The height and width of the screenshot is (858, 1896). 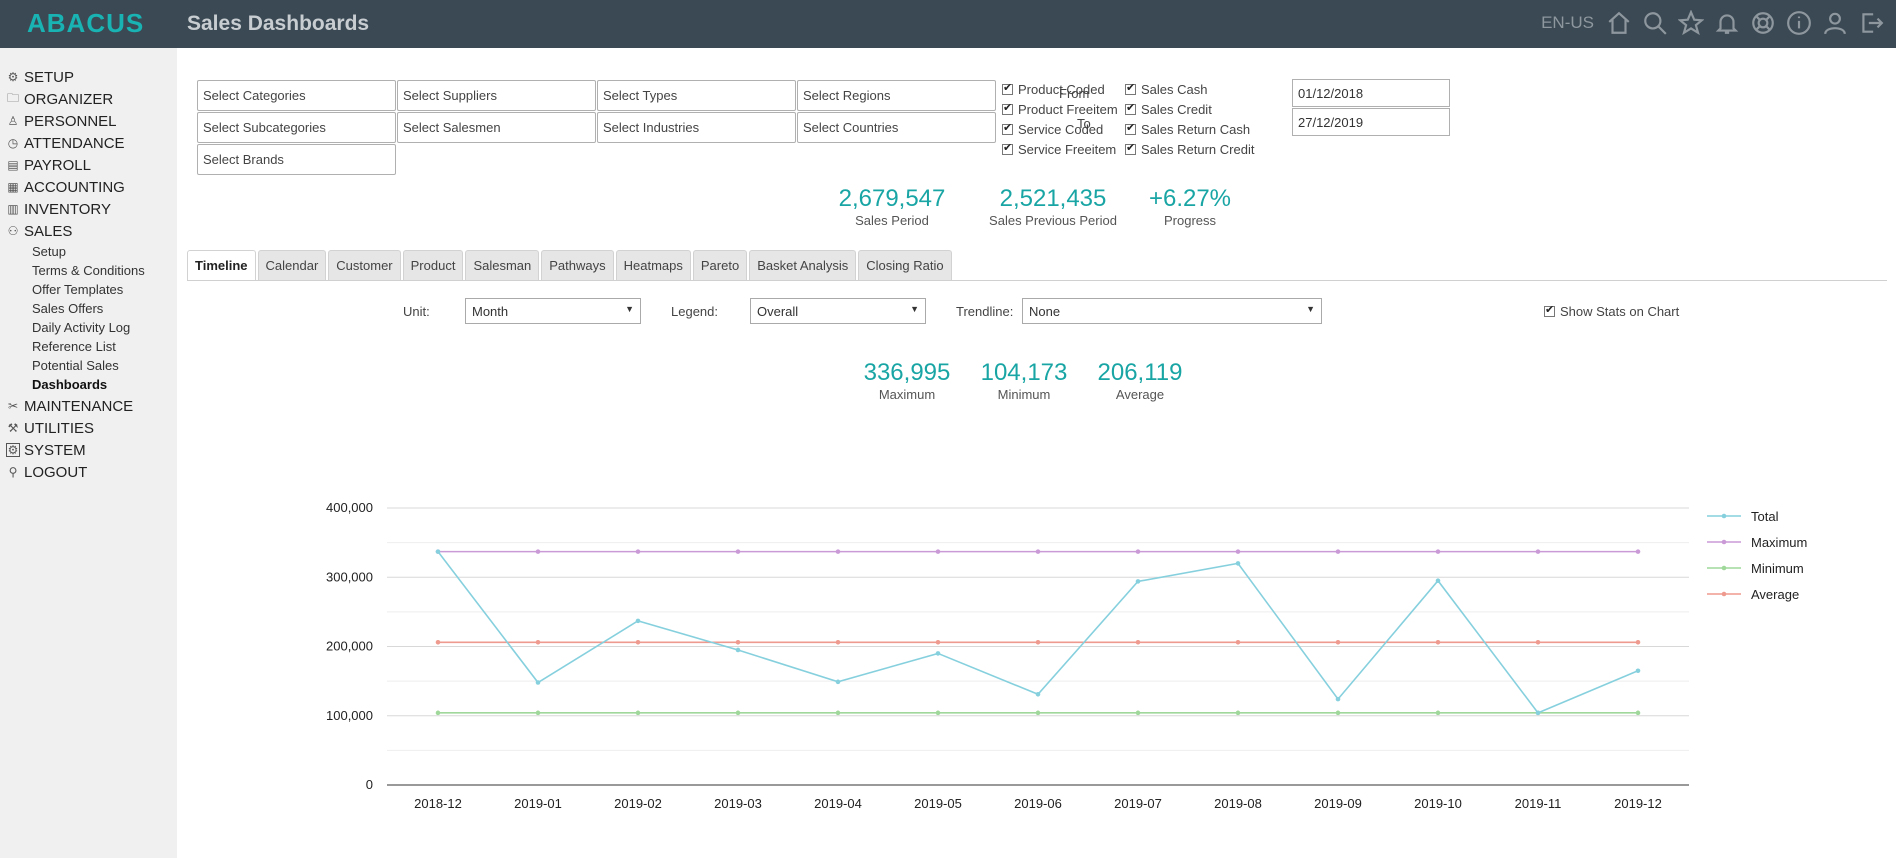 I want to click on tab-customer: Customer, so click(x=364, y=265).